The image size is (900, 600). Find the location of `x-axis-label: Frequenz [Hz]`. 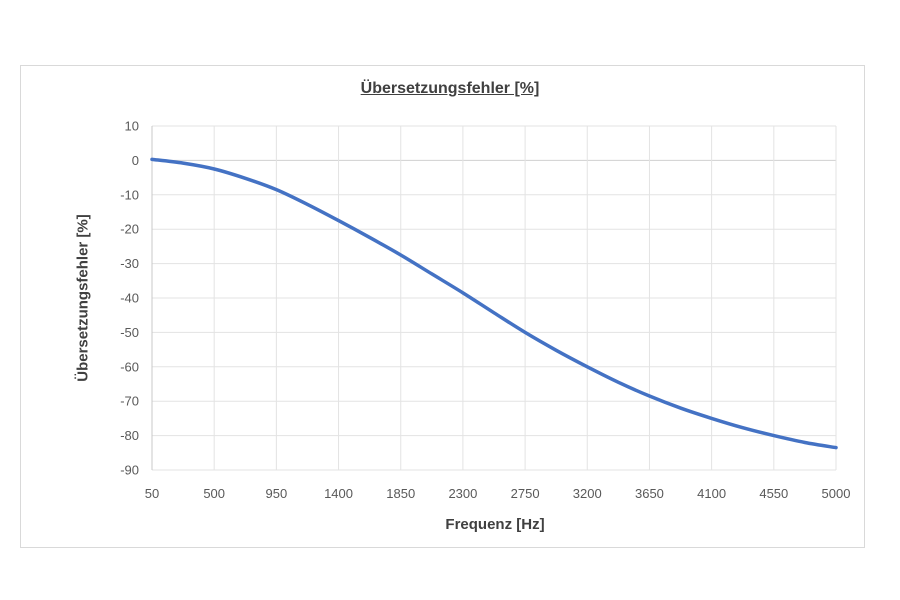

x-axis-label: Frequenz [Hz] is located at coordinates (495, 524).